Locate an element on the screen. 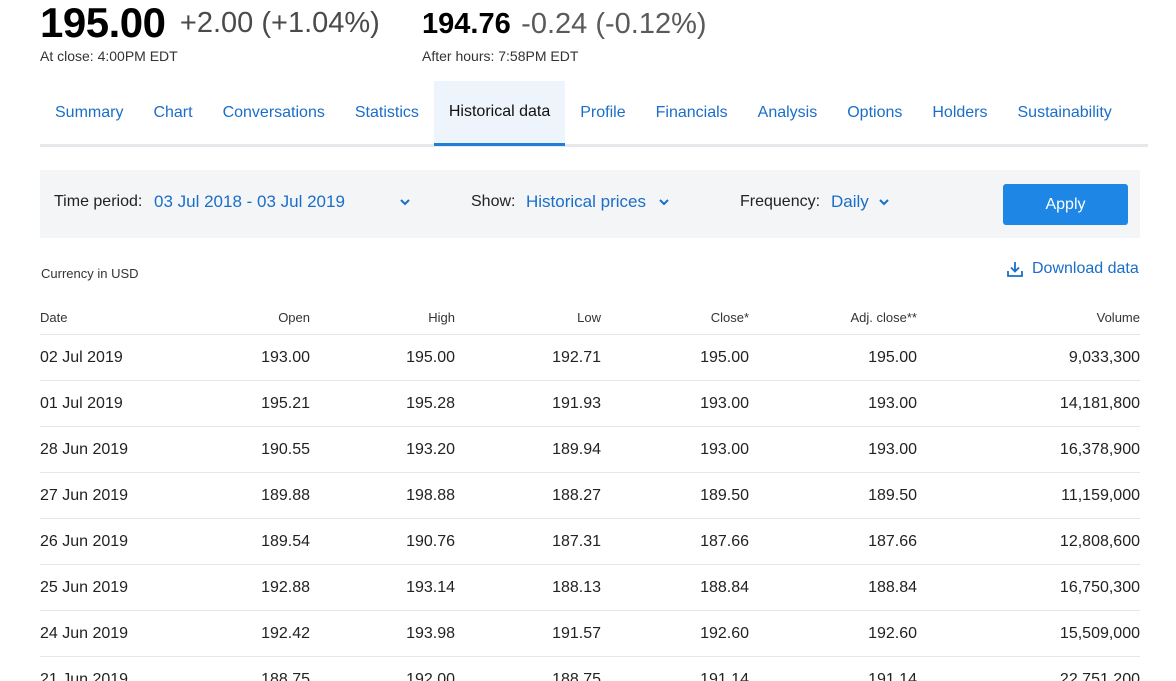 This screenshot has width=1176, height=681. table-cell: 189.94 is located at coordinates (576, 449).